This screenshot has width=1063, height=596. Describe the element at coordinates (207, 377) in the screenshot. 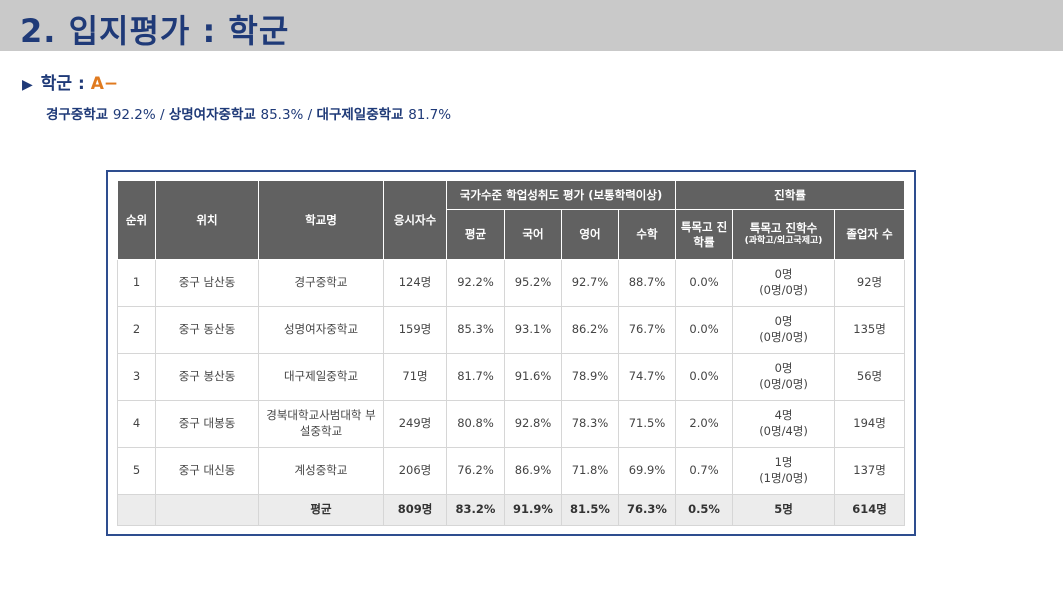

I see `cell-location: 중구 봉산동` at that location.